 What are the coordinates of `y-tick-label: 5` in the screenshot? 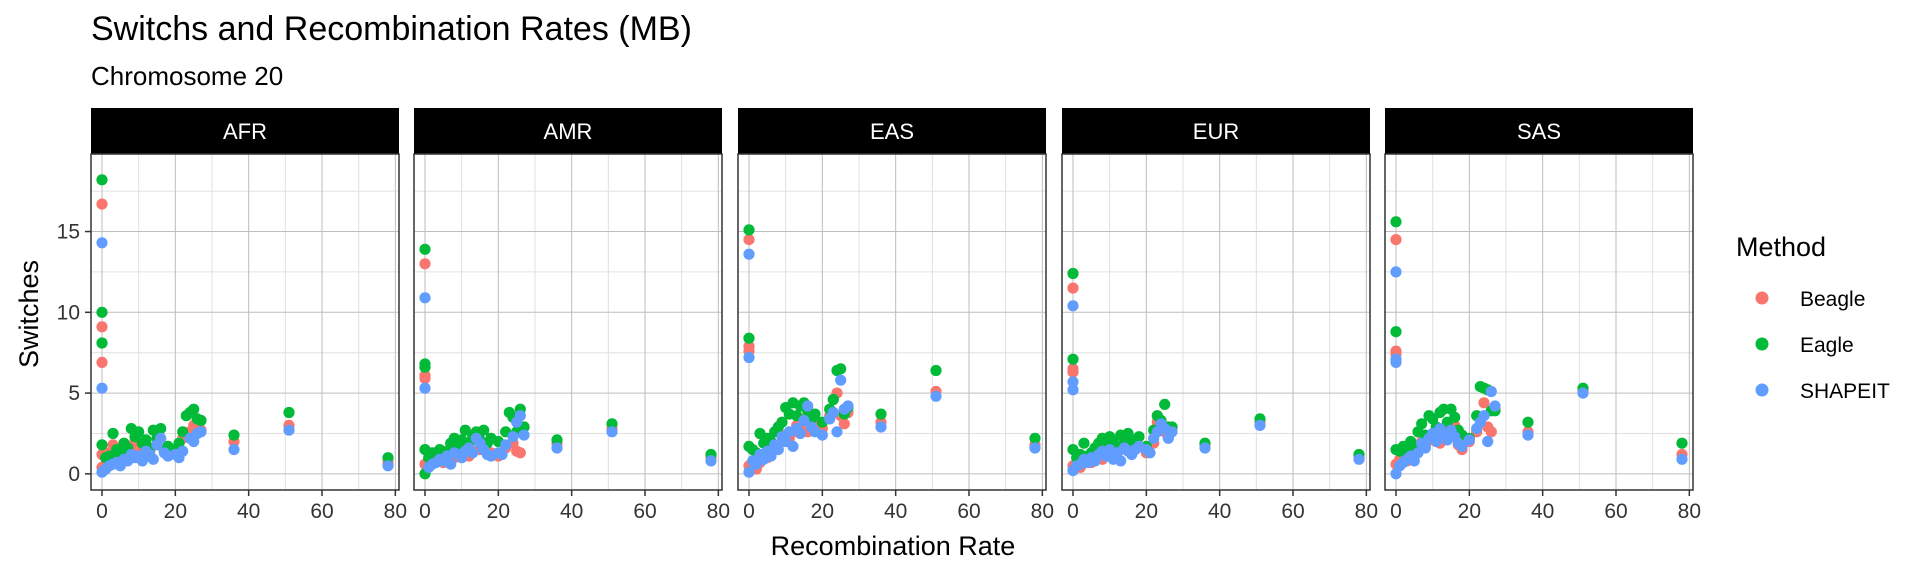 It's located at (74, 393).